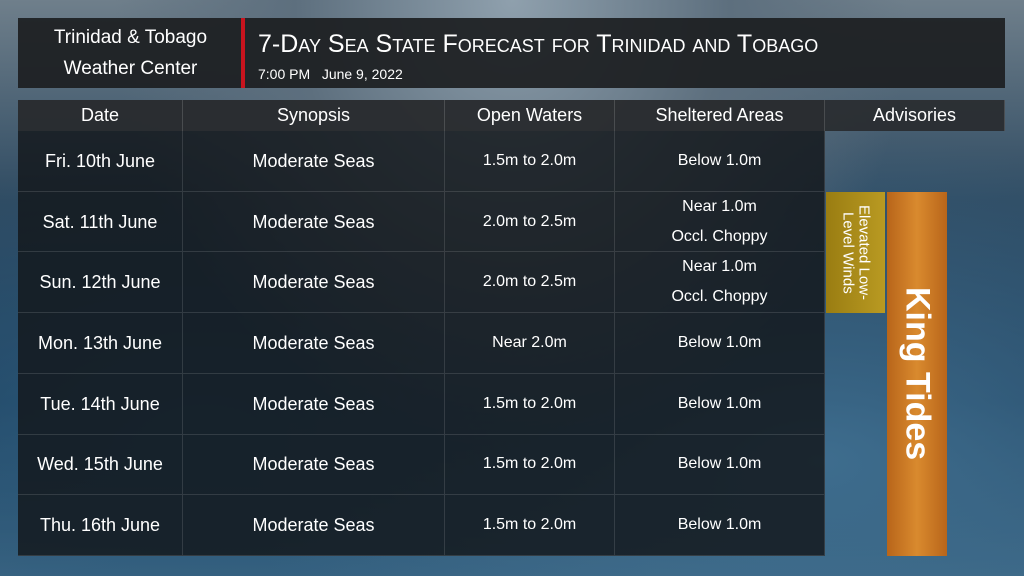 The image size is (1024, 576). What do you see at coordinates (100, 465) in the screenshot?
I see `cell: Wed. 15th June` at bounding box center [100, 465].